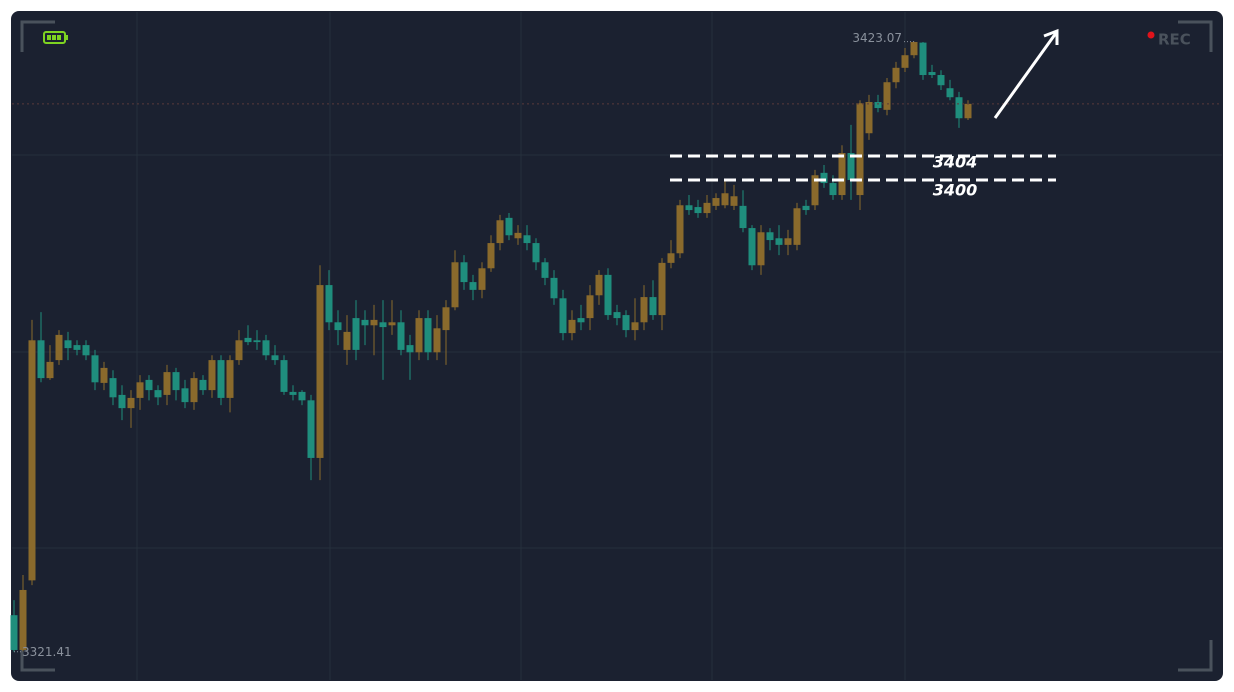 The width and height of the screenshot is (1234, 692). I want to click on rec-label: REC, so click(1174, 40).